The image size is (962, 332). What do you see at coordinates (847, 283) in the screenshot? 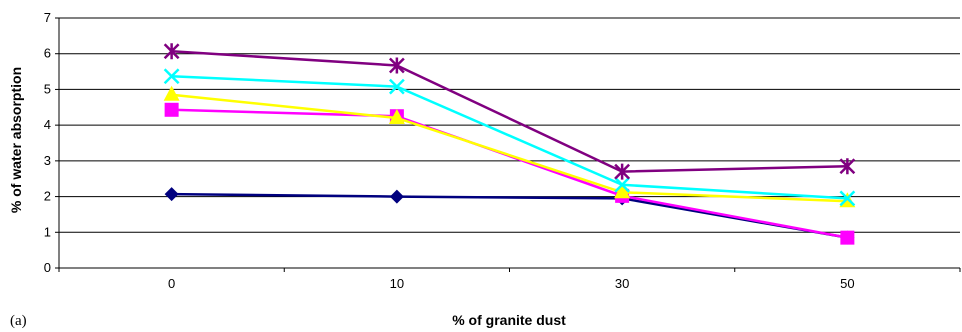
I see `x-tick-label: 50` at bounding box center [847, 283].